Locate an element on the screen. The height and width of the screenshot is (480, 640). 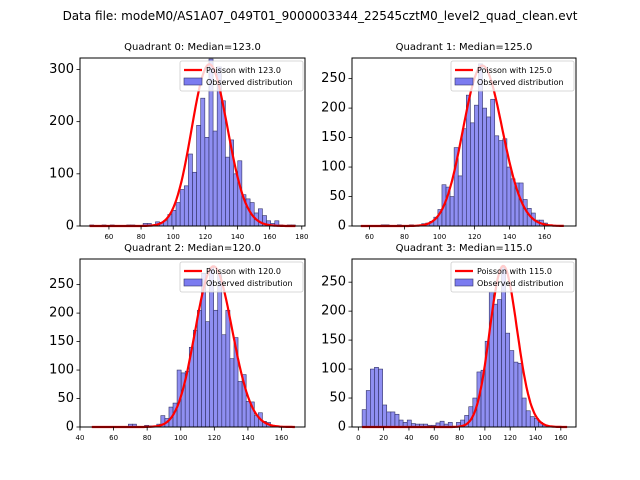
legend-label-poisson: Poisson with 120.0 is located at coordinates (243, 271).